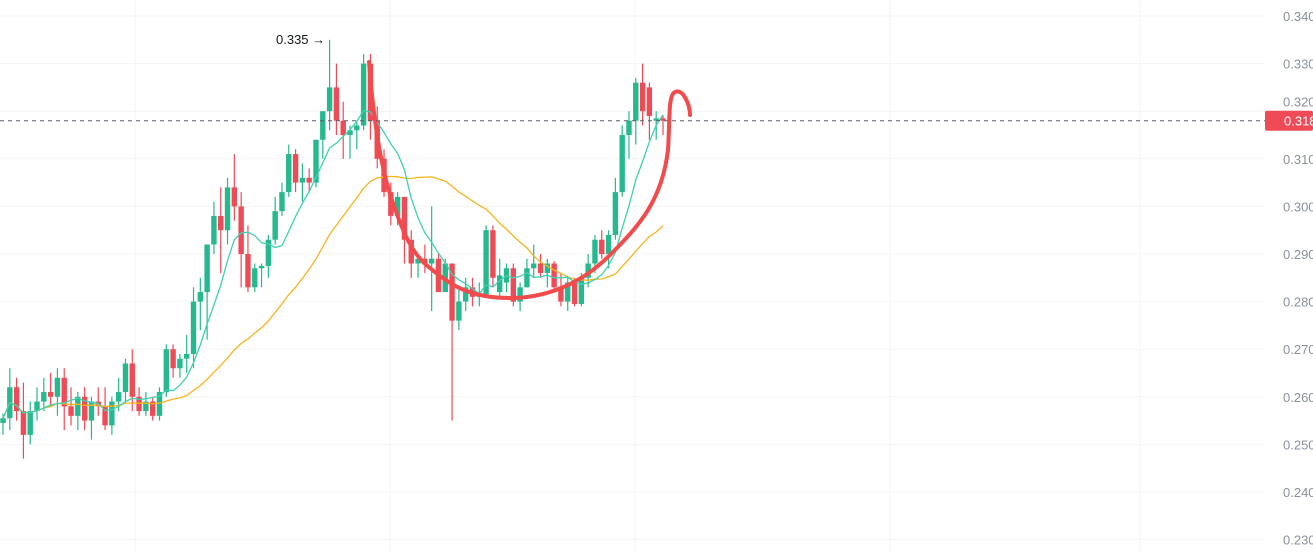  I want to click on y-tick-label: 0.320, so click(1298, 102).